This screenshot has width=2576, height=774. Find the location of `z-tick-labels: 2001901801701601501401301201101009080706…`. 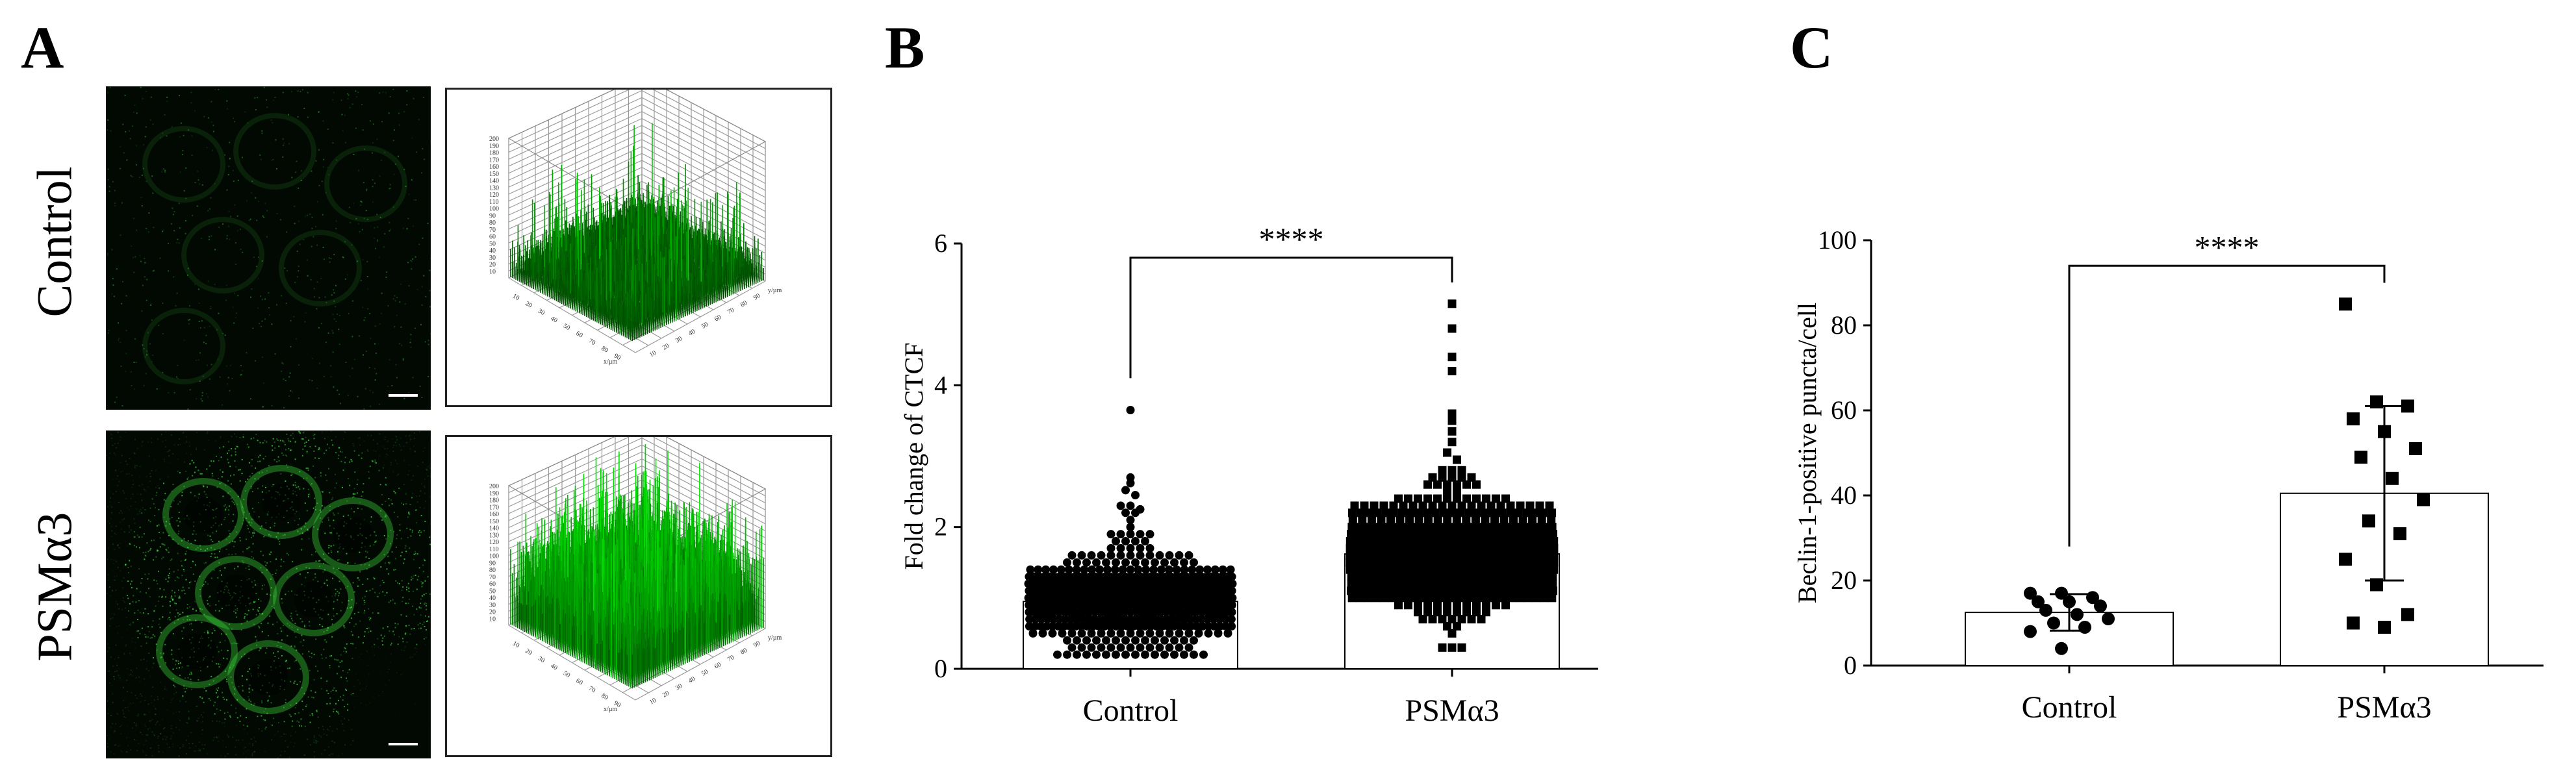

z-tick-labels: 2001901801701601501401301201101009080706… is located at coordinates (494, 205).